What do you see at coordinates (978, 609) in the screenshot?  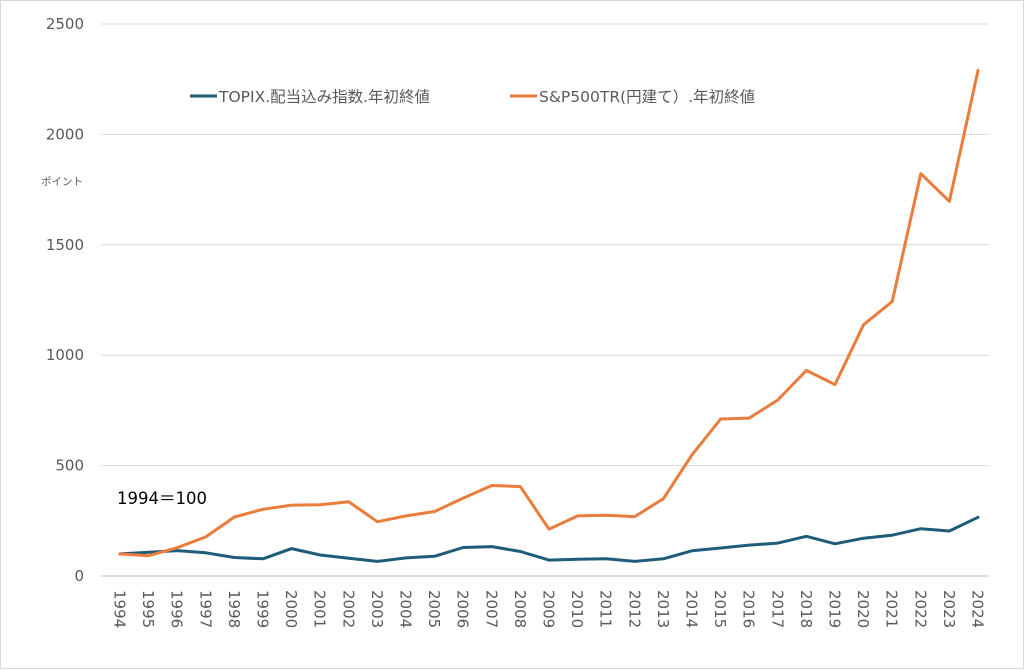 I see `x-tick-label-2024: 2024` at bounding box center [978, 609].